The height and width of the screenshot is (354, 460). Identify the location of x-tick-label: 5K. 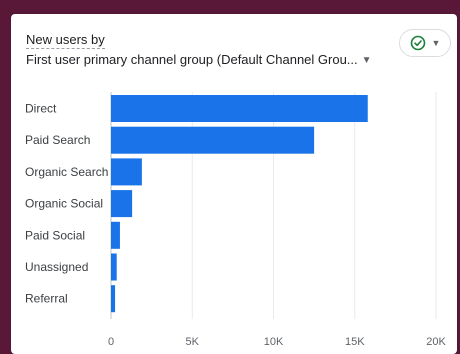
(193, 342).